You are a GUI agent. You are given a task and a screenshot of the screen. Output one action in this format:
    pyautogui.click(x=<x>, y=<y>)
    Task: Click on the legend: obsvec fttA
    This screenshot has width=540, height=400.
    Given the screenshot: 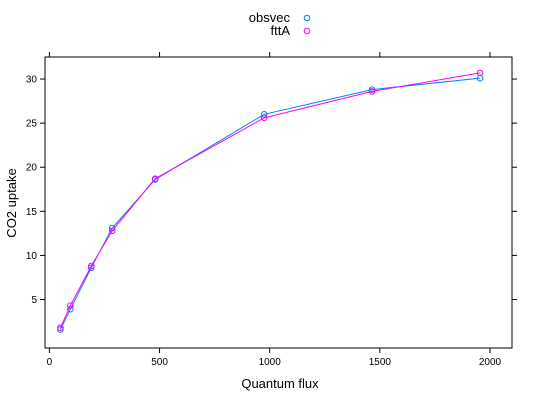 What is the action you would take?
    pyautogui.click(x=280, y=24)
    